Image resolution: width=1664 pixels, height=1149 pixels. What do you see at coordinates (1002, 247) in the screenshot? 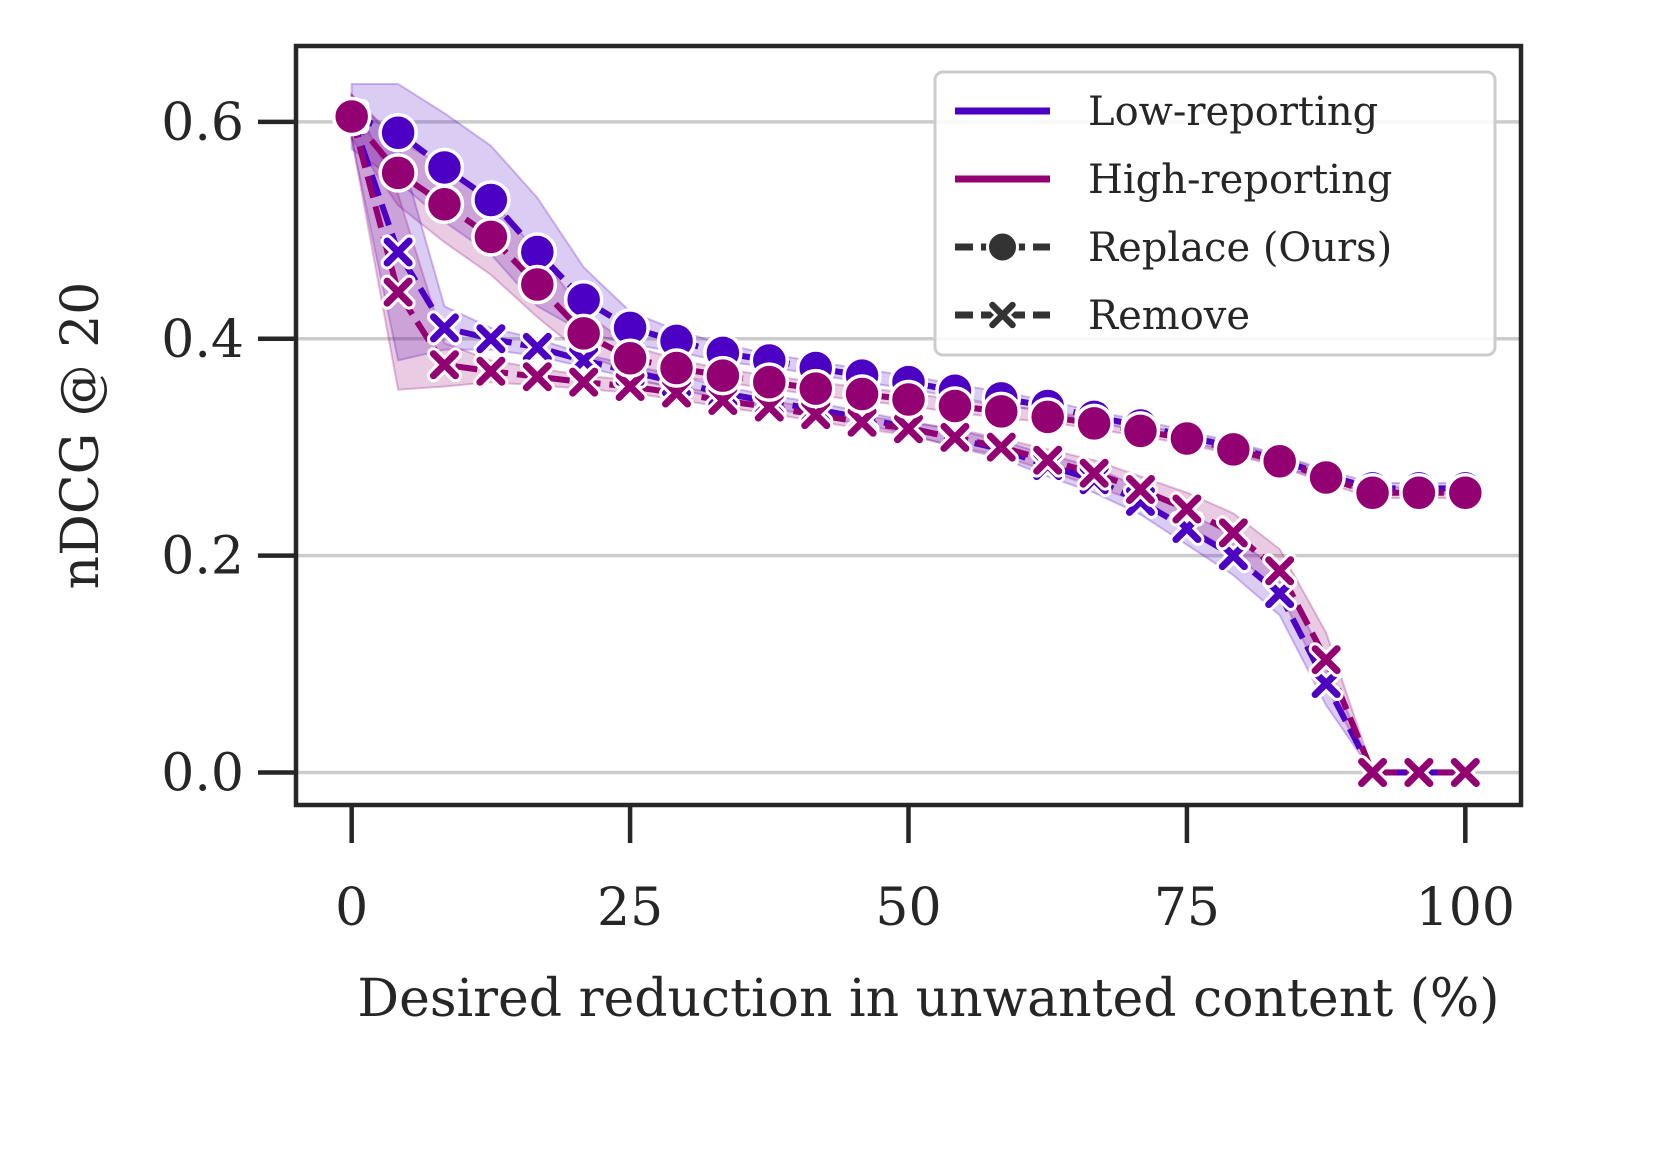
I see `legend-marker-circle` at bounding box center [1002, 247].